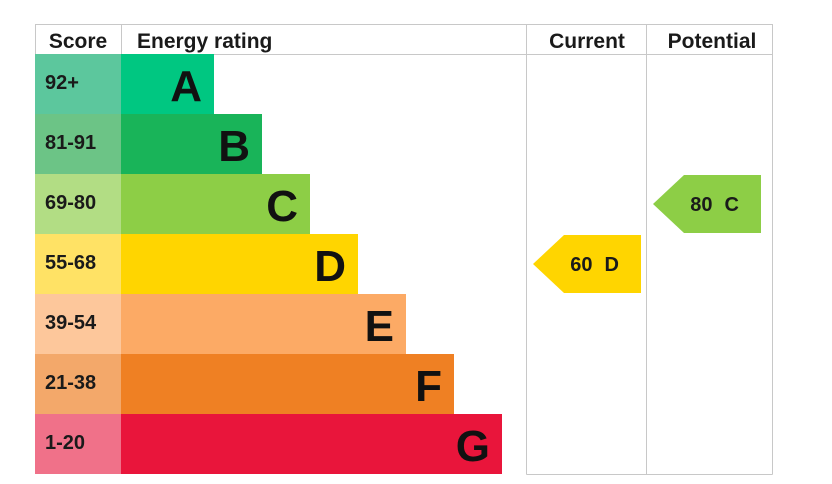 The height and width of the screenshot is (484, 832). What do you see at coordinates (287, 384) in the screenshot?
I see `rating-bar-f` at bounding box center [287, 384].